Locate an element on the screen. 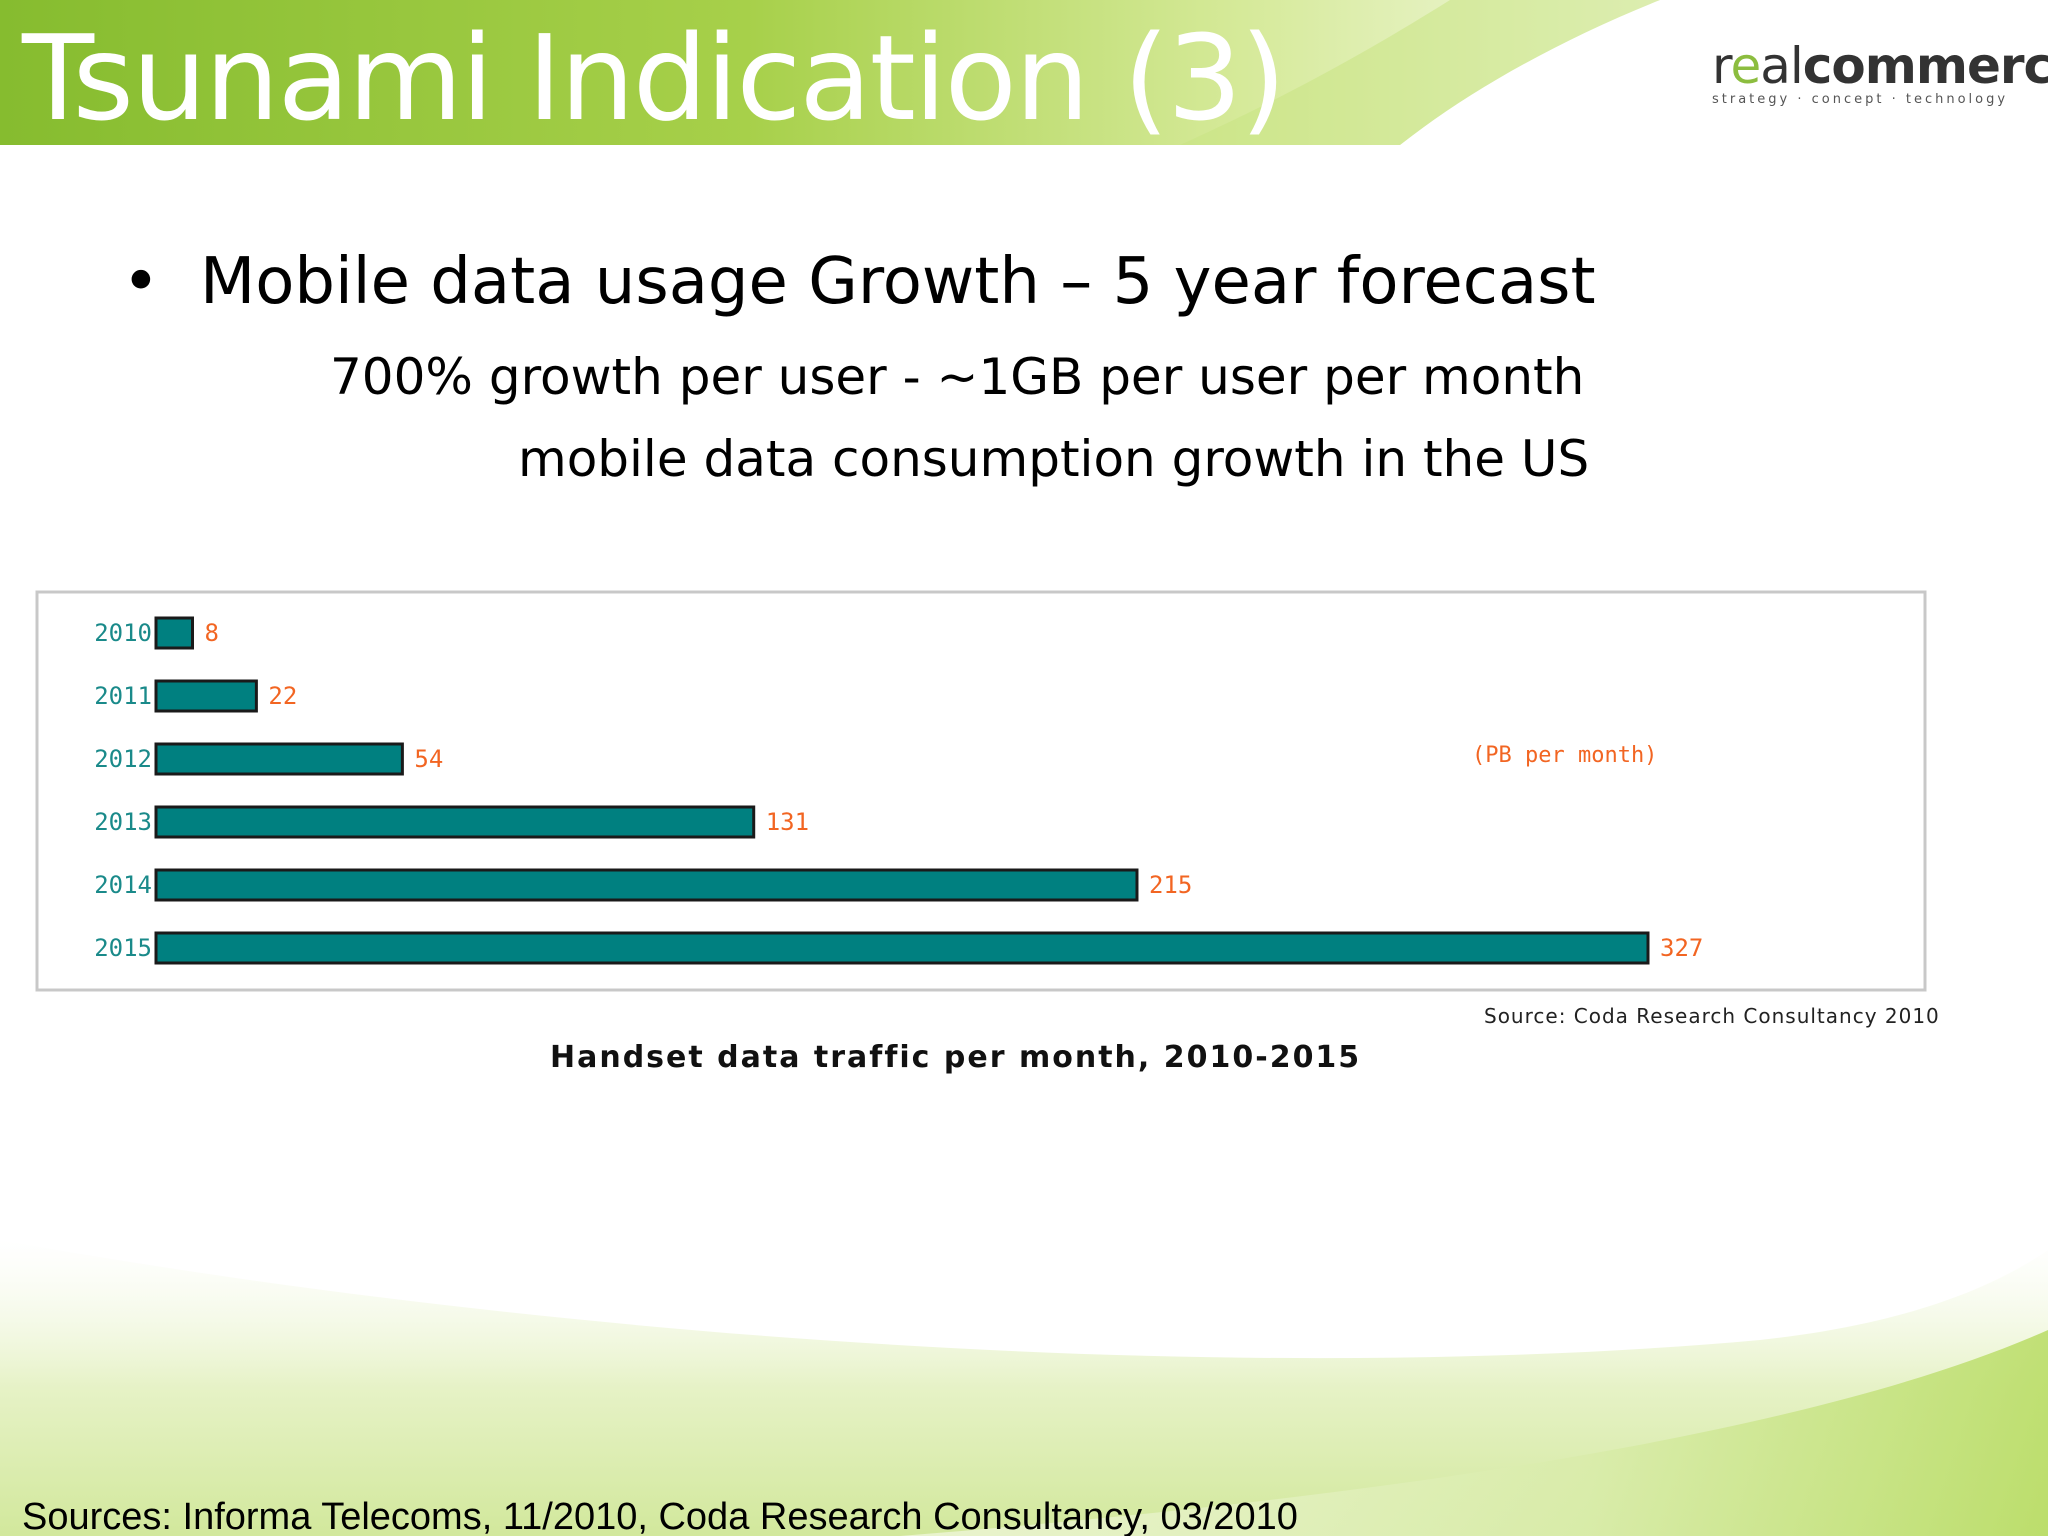 Image resolution: width=2048 pixels, height=1536 pixels. bar-2015 is located at coordinates (902, 948).